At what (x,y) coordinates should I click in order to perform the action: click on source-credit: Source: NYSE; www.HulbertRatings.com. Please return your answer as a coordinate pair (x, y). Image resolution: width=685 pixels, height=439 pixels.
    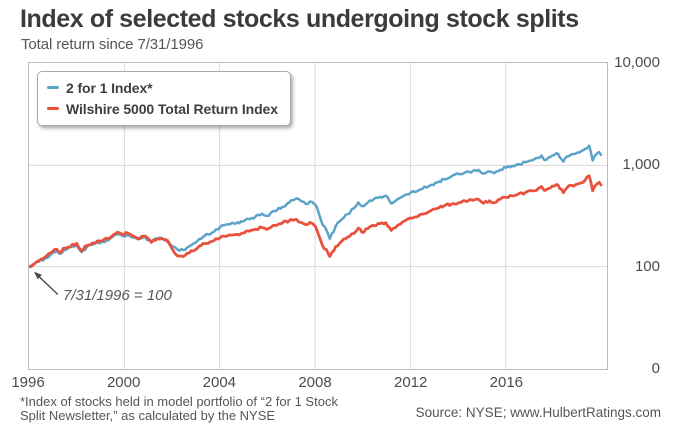
    Looking at the image, I should click on (538, 412).